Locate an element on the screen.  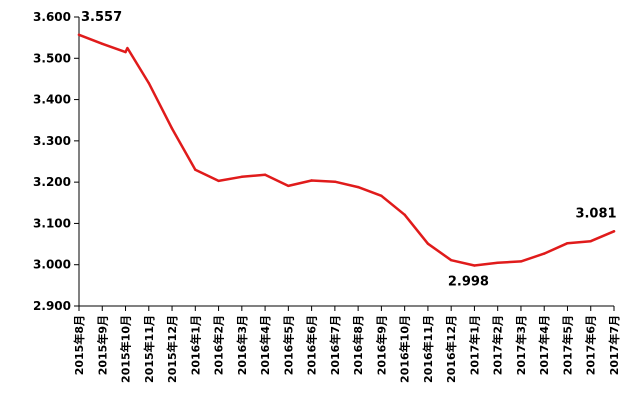
x-tick-label: 2016年1月 is located at coordinates (195, 345).